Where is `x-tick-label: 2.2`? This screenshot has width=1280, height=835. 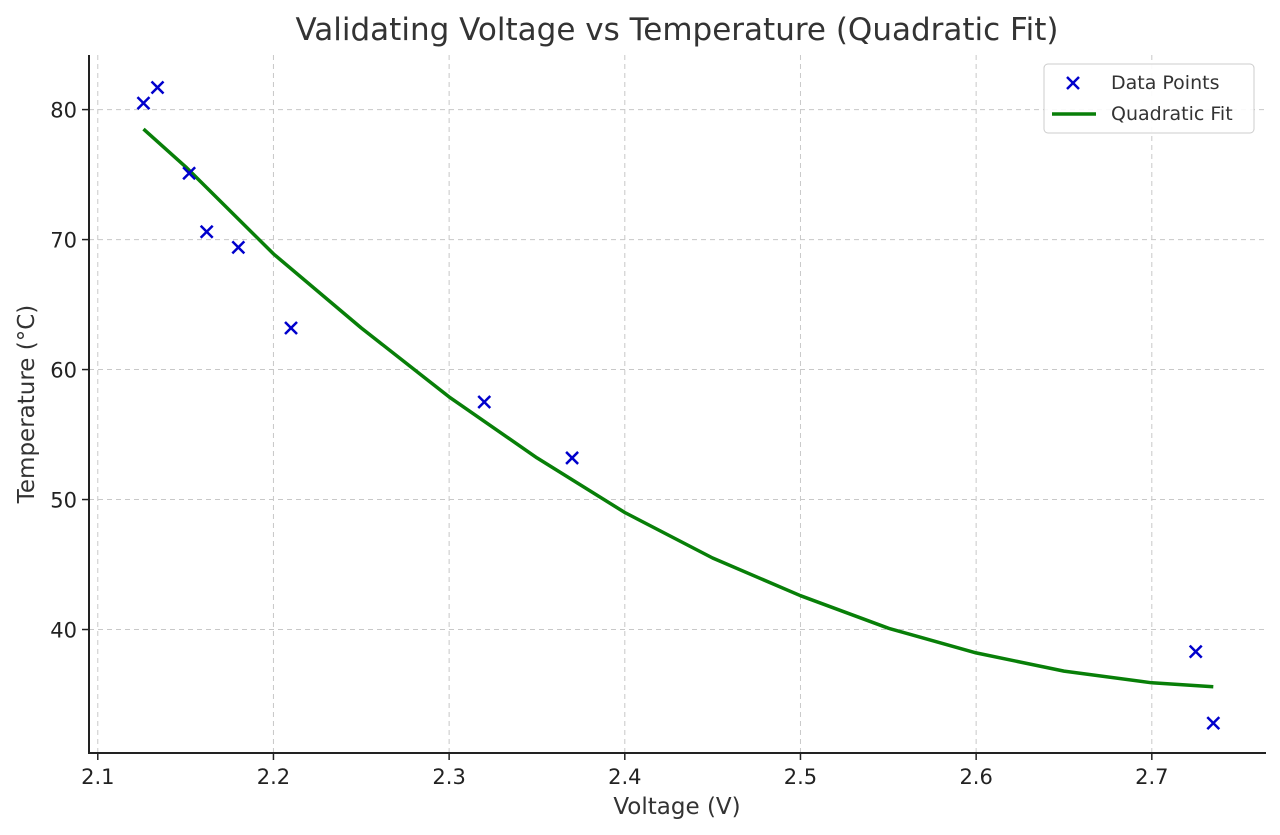 x-tick-label: 2.2 is located at coordinates (273, 777).